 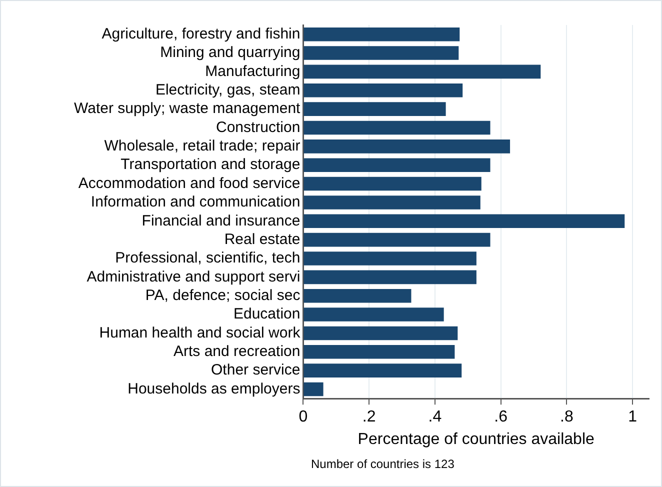 I want to click on y-tick-label: Construction, so click(x=258, y=127).